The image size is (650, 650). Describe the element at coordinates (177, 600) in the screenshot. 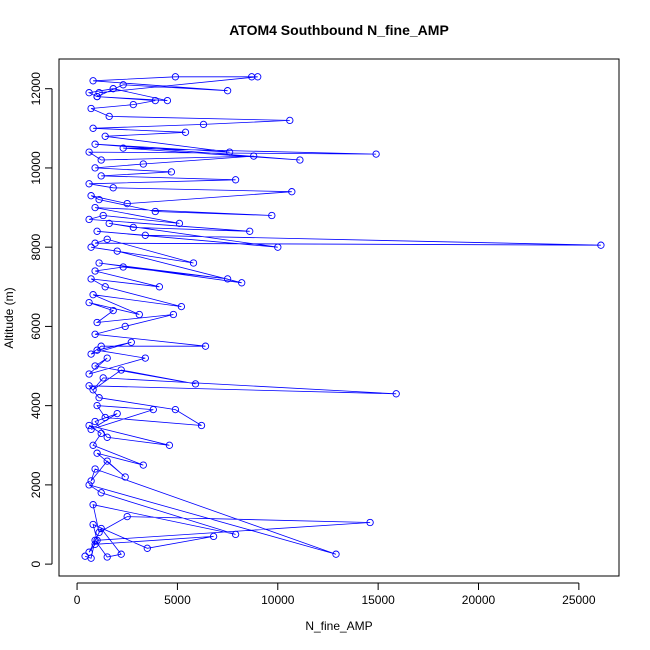

I see `x-tick-label: 5000` at that location.